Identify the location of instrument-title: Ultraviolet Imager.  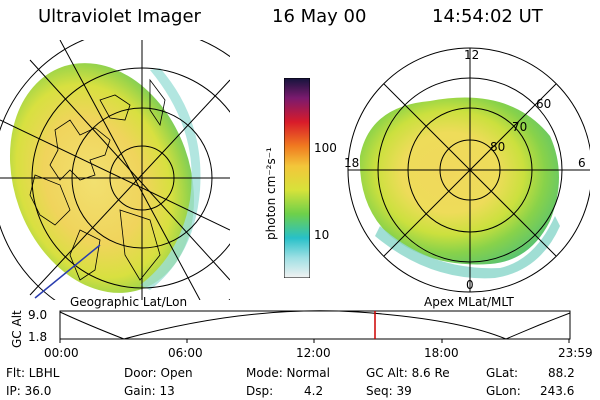
(119, 16).